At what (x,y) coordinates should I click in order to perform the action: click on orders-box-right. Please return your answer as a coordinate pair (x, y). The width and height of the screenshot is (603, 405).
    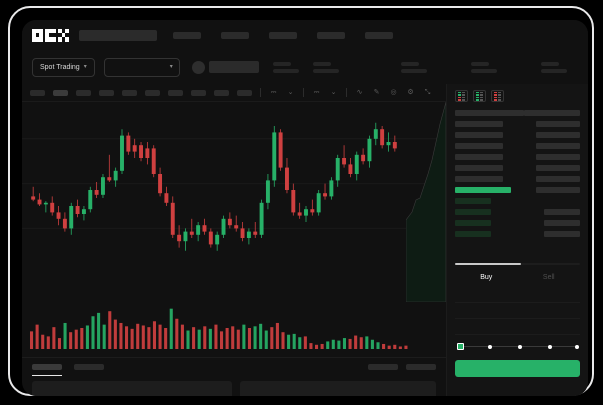
    Looking at the image, I should click on (338, 388).